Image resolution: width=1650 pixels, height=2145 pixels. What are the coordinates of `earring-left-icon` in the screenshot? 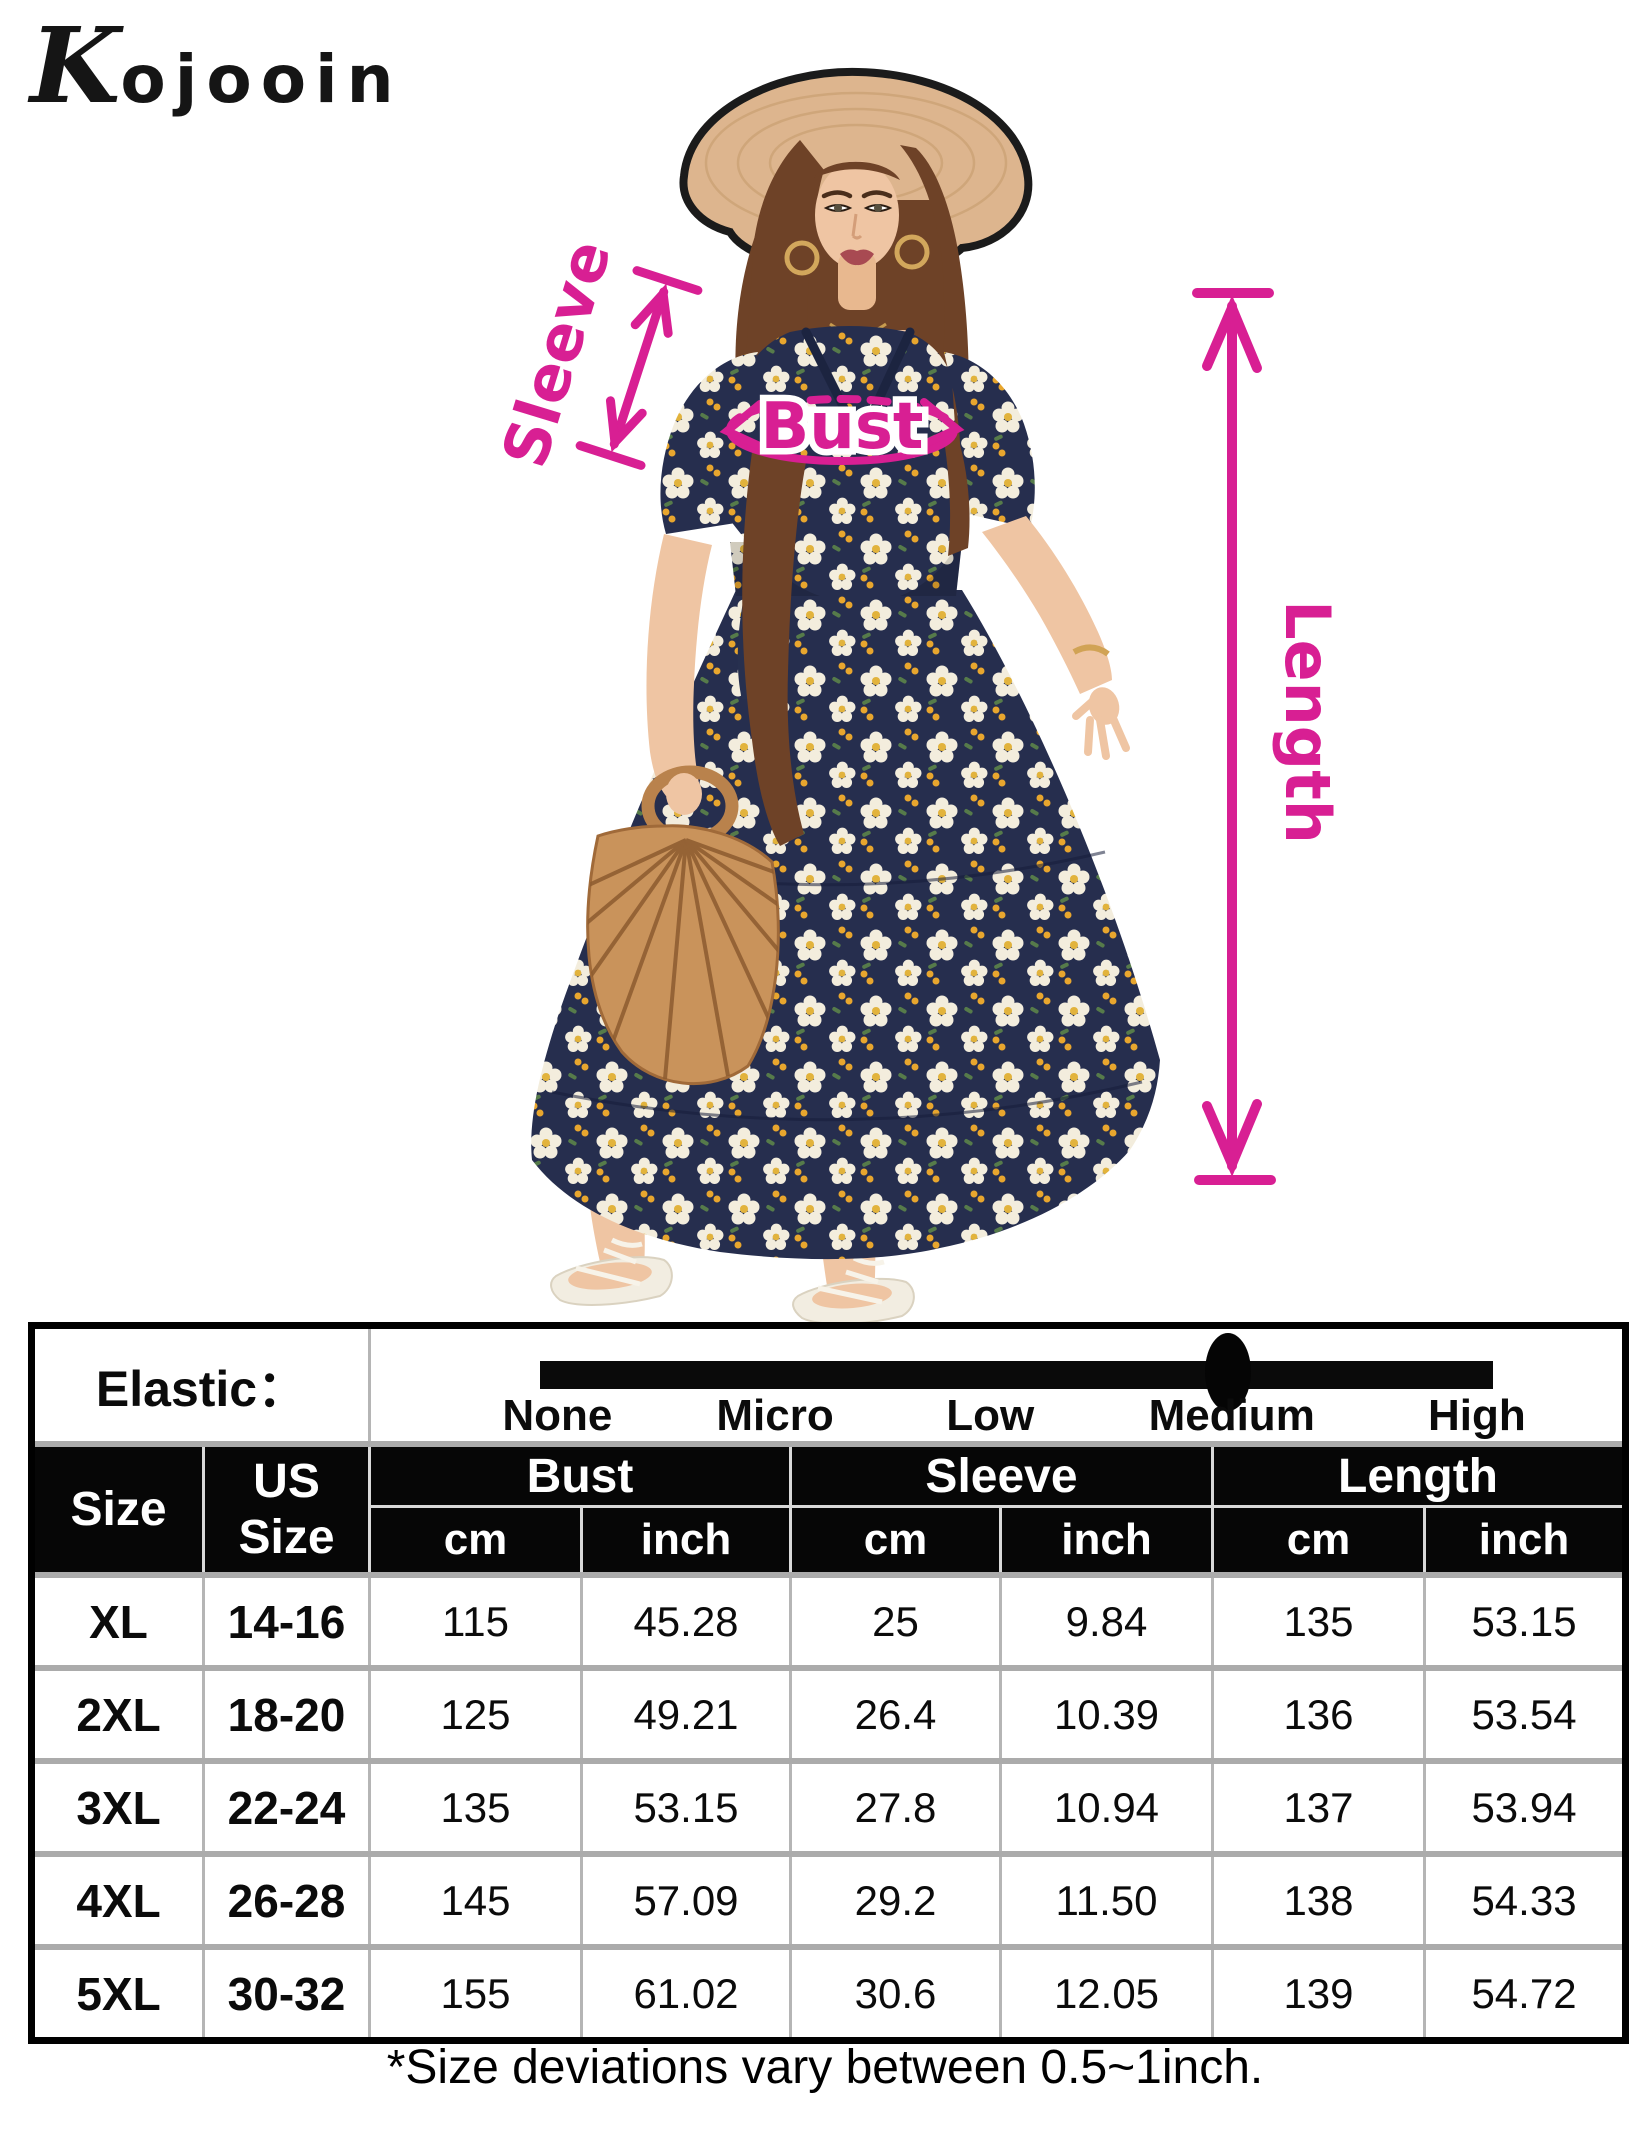 It's located at (802, 258).